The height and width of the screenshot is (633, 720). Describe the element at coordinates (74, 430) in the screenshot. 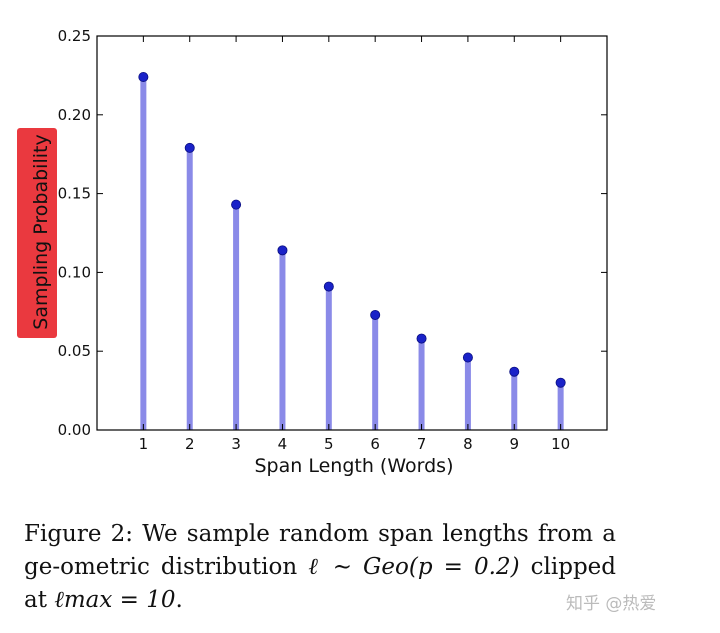

I see `y-tick-label: 0.00` at that location.